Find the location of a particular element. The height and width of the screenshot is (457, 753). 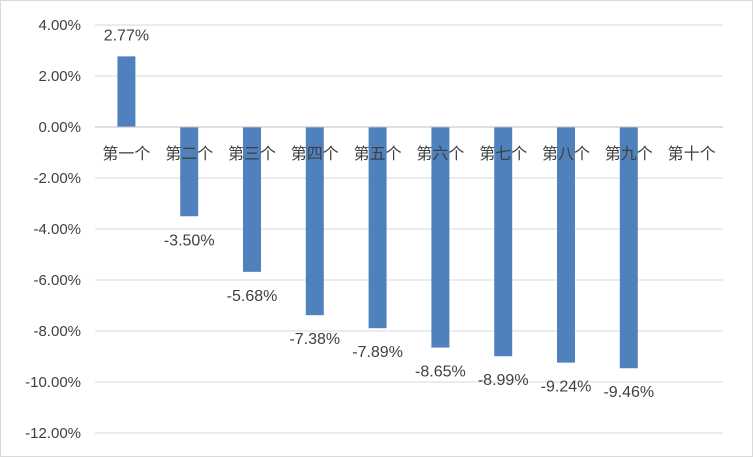

data-label: -7.89% is located at coordinates (377, 352).